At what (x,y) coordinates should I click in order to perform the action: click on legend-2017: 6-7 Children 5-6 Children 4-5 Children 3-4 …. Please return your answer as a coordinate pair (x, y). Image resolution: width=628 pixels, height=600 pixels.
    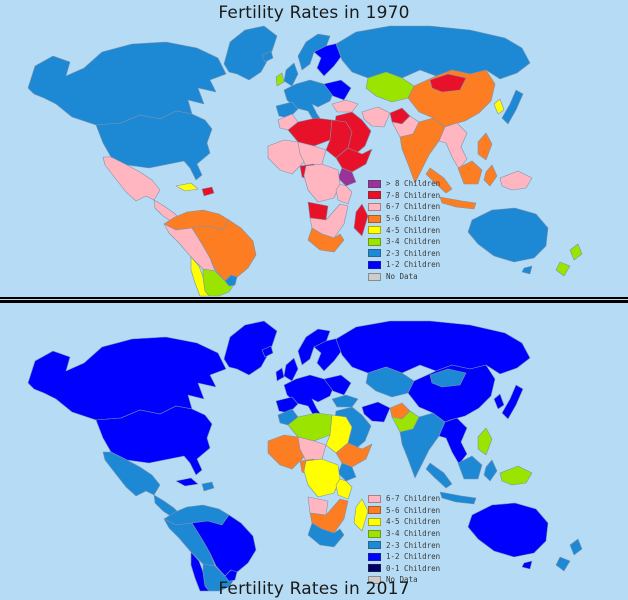
    Looking at the image, I should click on (404, 539).